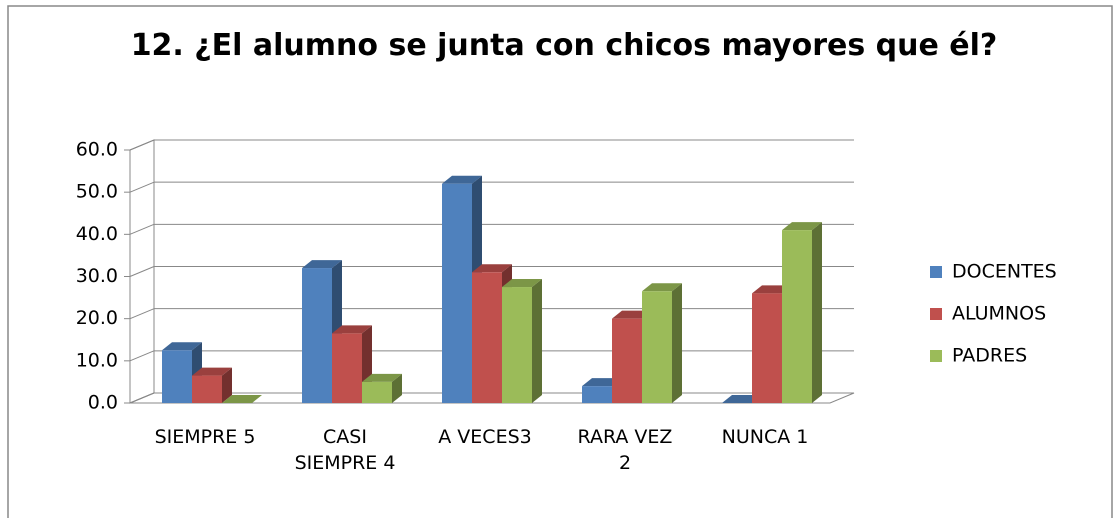  I want to click on y-tick-label: 30.0, so click(97, 276).